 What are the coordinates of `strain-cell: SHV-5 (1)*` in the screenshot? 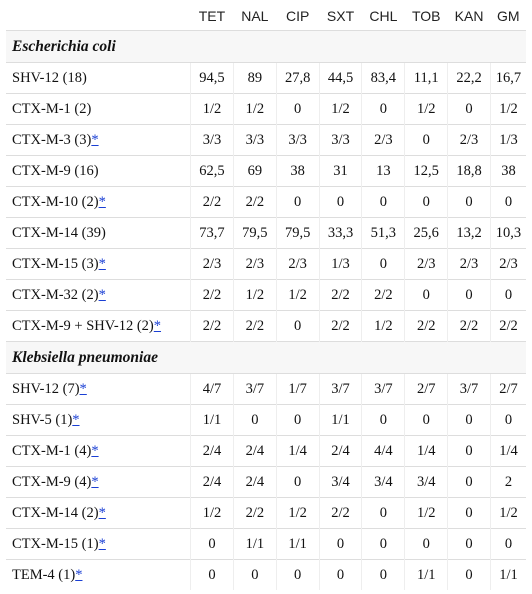 It's located at (98, 420).